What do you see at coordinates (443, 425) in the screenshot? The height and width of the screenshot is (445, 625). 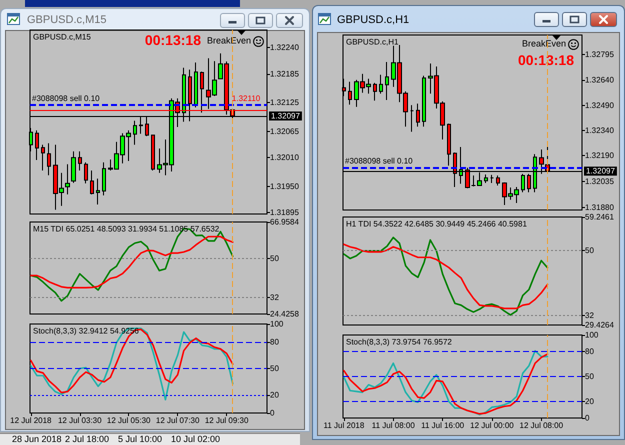 I see `x-tick-label: 11 Jul 16:00` at bounding box center [443, 425].